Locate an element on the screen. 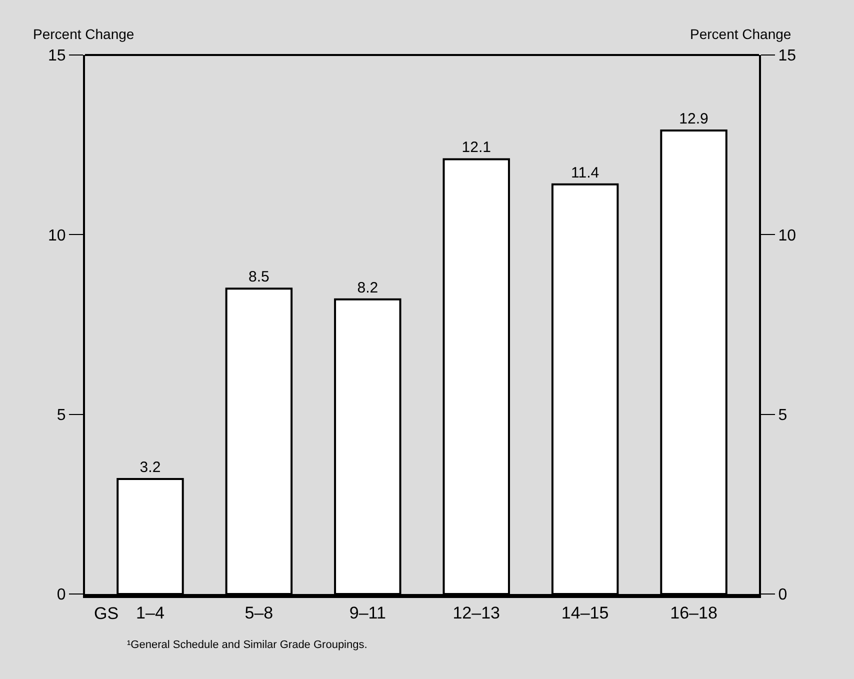 The image size is (854, 679). x-tick-label: 12–13 is located at coordinates (476, 612).